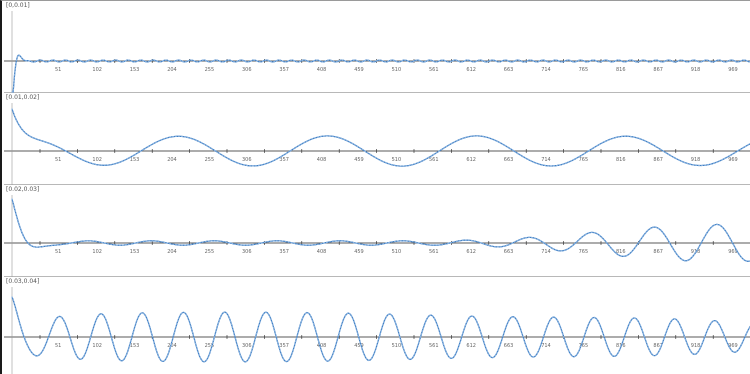 Image resolution: width=750 pixels, height=374 pixels. I want to click on signal-sample-markers, so click(381, 137).